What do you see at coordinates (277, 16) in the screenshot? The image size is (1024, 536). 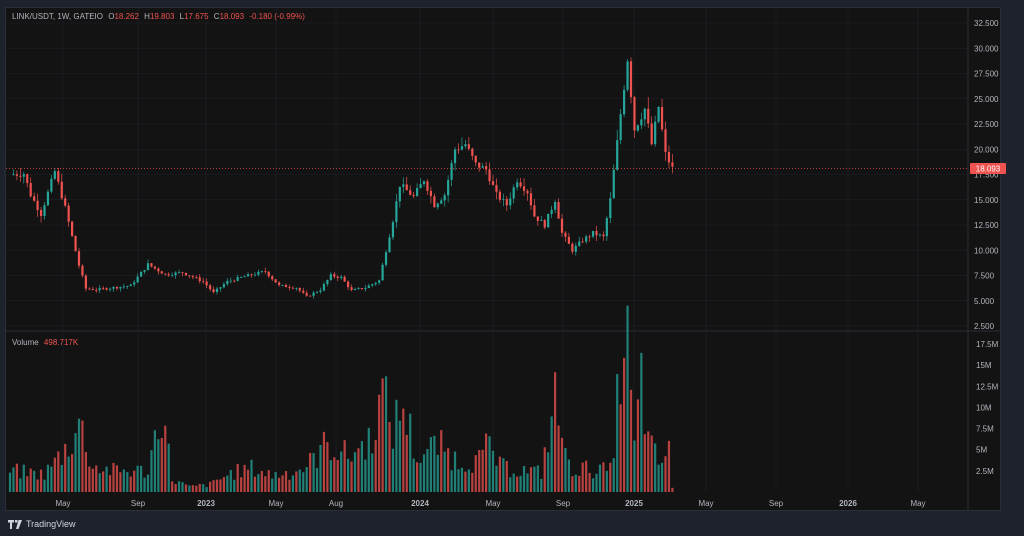 I see `change-value: -0.180 (-0.99%)` at bounding box center [277, 16].